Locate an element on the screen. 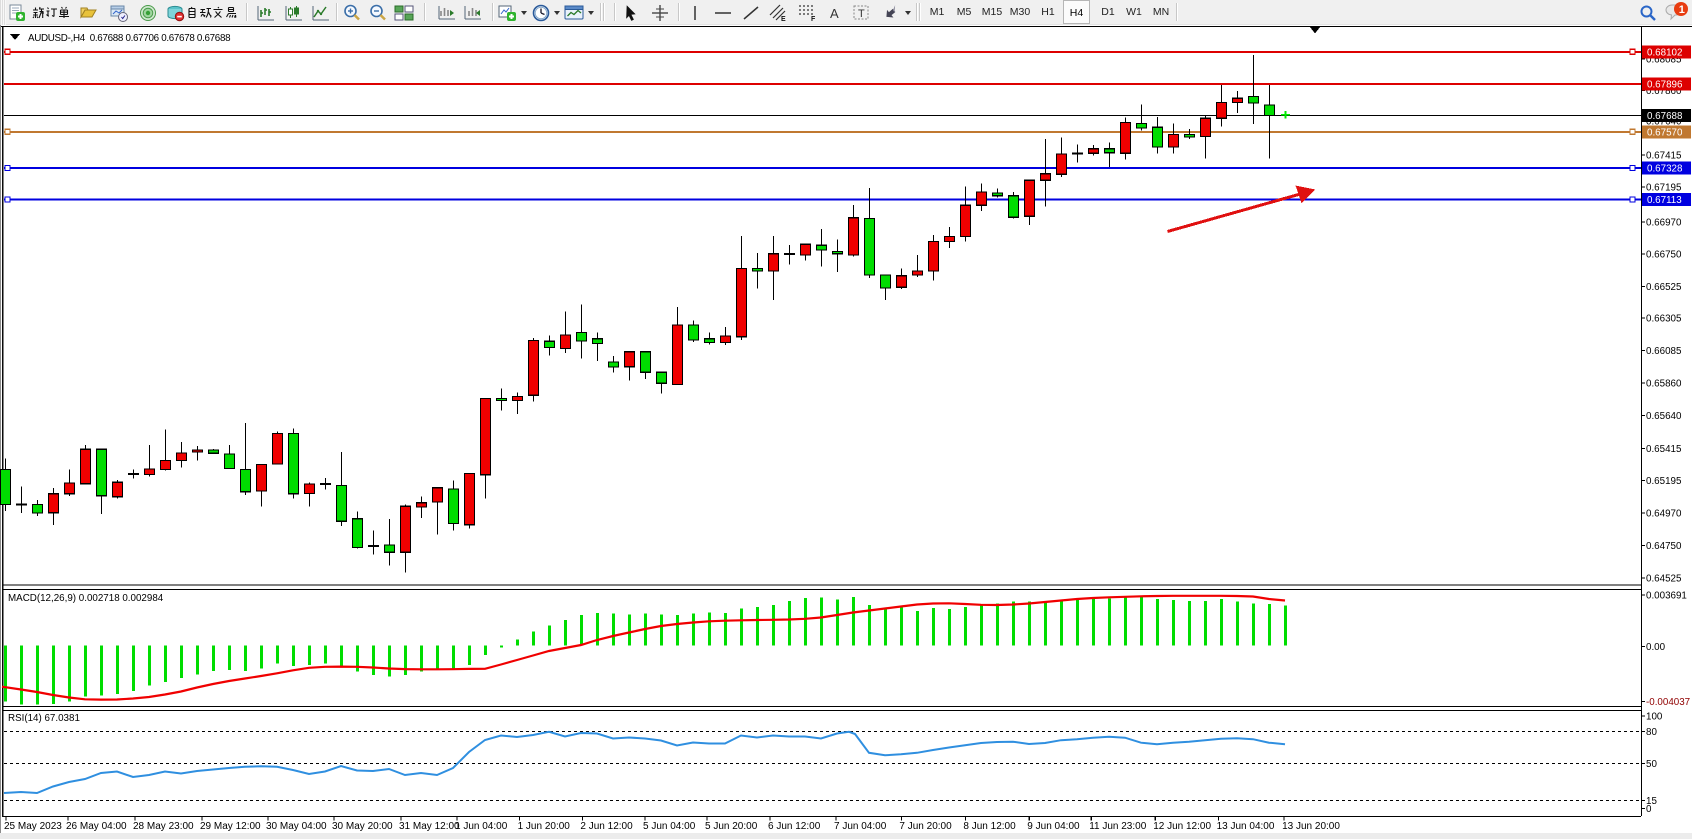 The width and height of the screenshot is (1692, 839). svg-text: 0.66305 is located at coordinates (1664, 319).